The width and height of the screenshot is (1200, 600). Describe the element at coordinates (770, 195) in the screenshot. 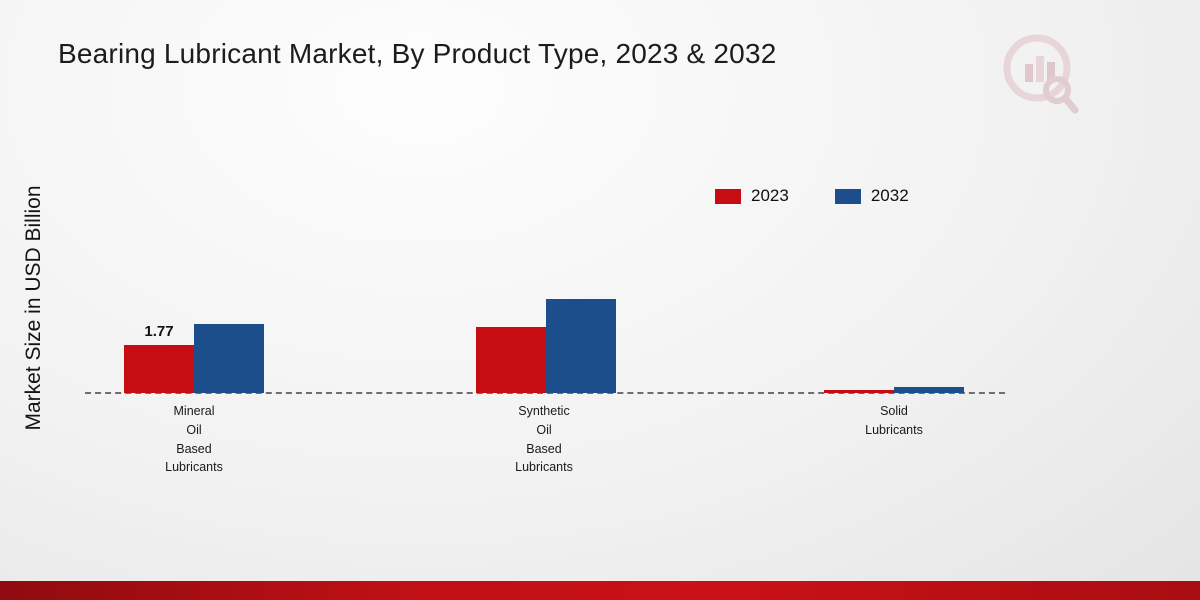

I see `legend-label-2023: 2023` at that location.